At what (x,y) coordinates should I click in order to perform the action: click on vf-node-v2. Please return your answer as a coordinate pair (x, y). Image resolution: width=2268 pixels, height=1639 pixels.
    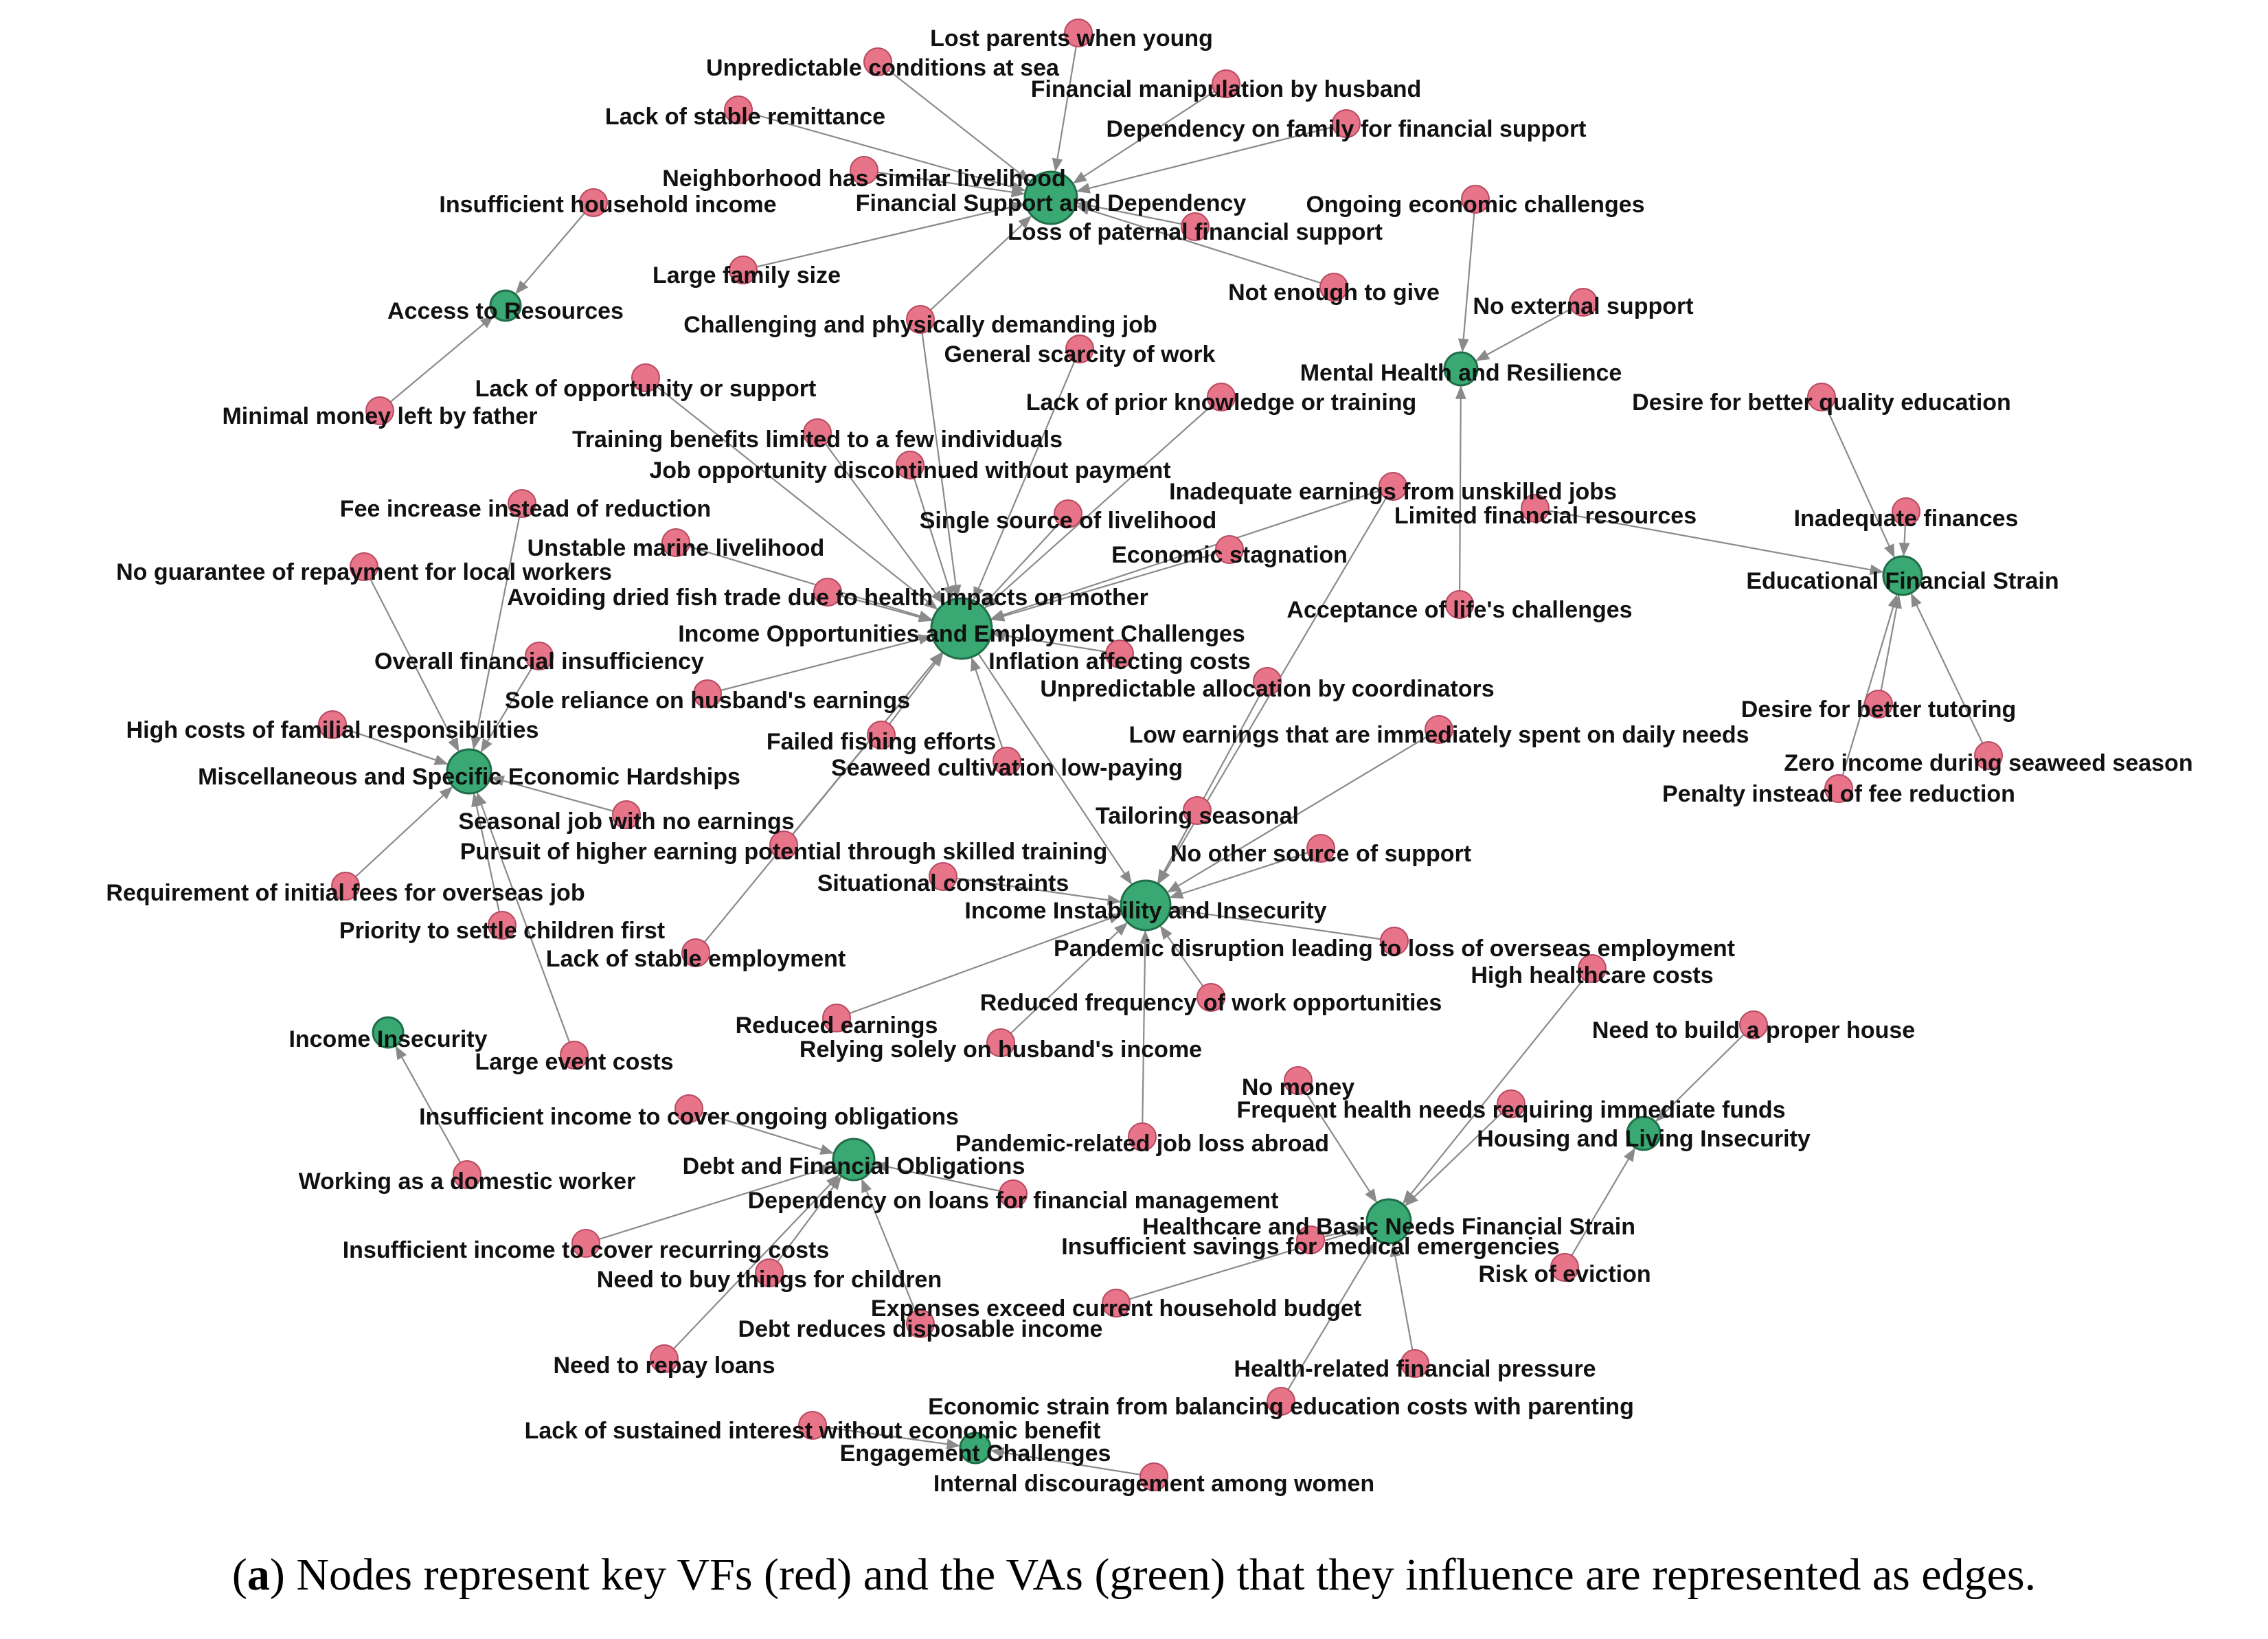
    Looking at the image, I should click on (878, 61).